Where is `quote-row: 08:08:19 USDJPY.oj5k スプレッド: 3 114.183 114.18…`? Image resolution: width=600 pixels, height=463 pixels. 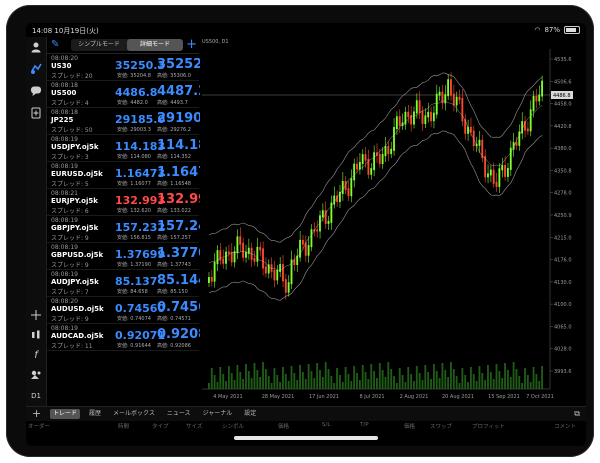 quote-row: 08:08:19 USDJPY.oj5k スプレッド: 3 114.183 114.18… is located at coordinates (132, 148).